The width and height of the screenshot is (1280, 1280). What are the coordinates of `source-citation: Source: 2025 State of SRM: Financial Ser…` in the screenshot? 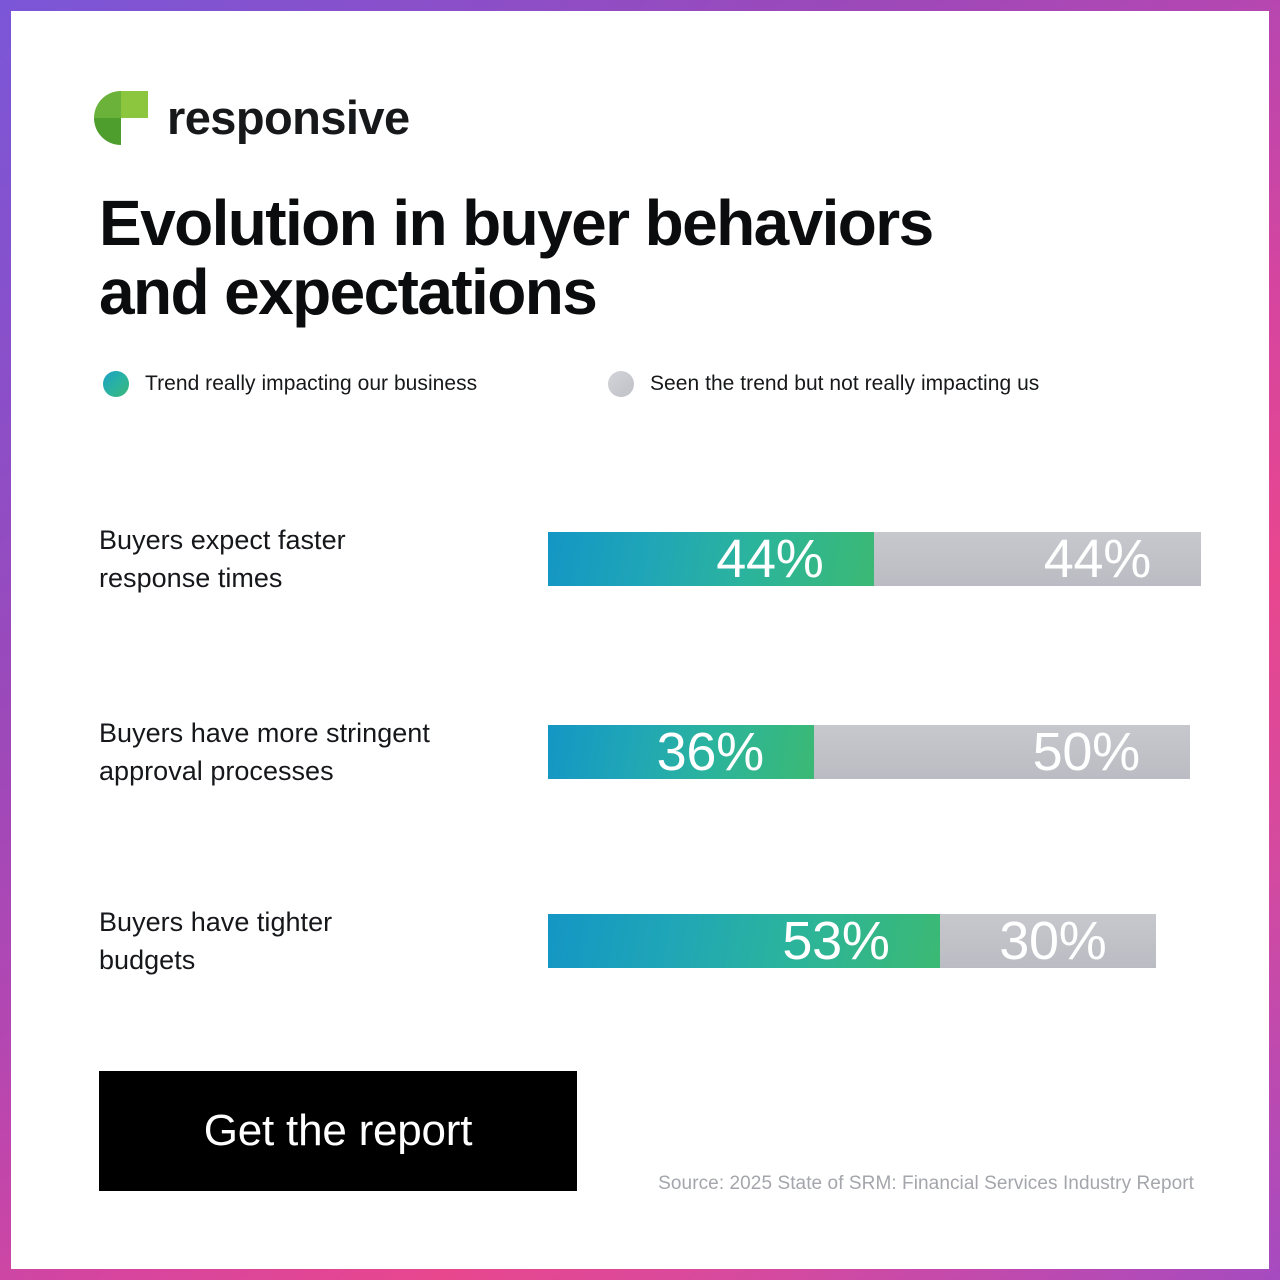 It's located at (926, 1183).